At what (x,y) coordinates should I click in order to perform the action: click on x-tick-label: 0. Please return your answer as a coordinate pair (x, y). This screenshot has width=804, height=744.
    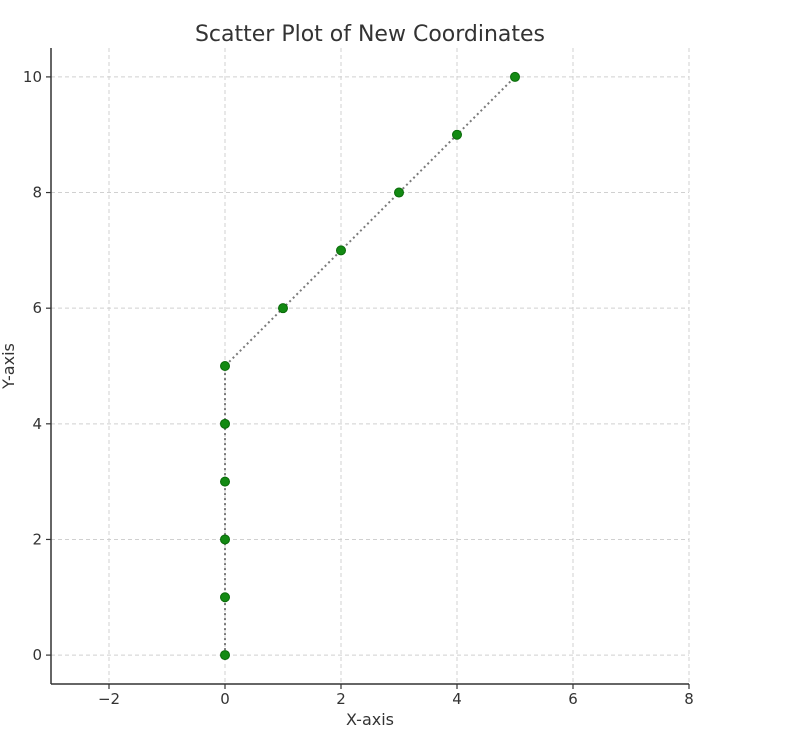
    Looking at the image, I should click on (225, 699).